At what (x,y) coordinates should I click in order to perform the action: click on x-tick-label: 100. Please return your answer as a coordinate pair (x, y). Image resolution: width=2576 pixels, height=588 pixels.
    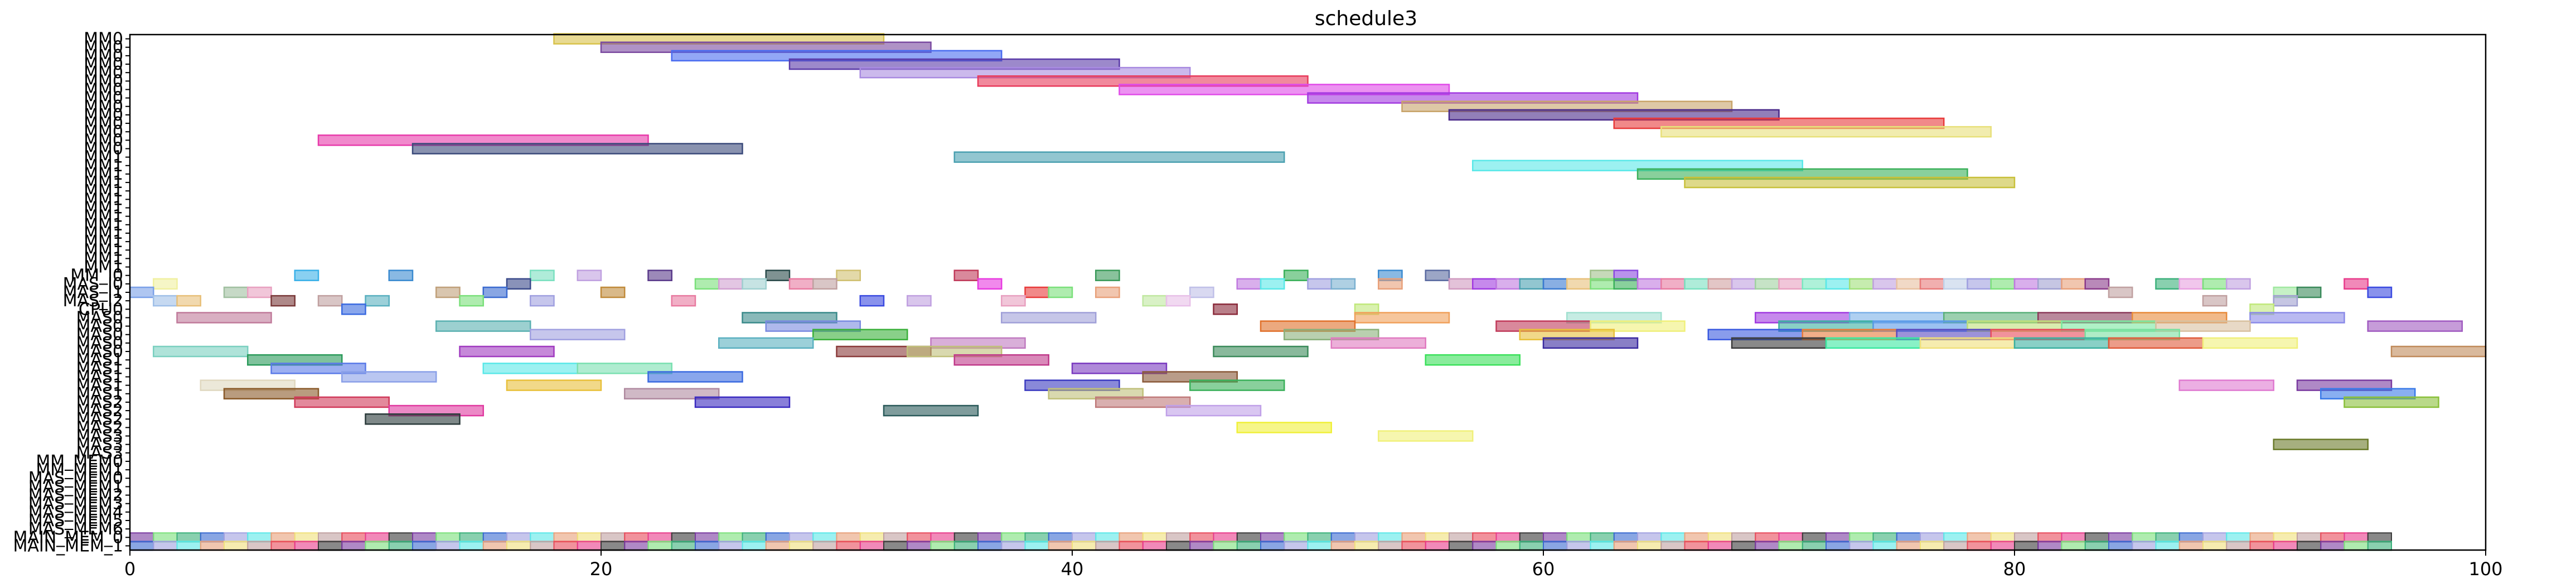
    Looking at the image, I should click on (2485, 569).